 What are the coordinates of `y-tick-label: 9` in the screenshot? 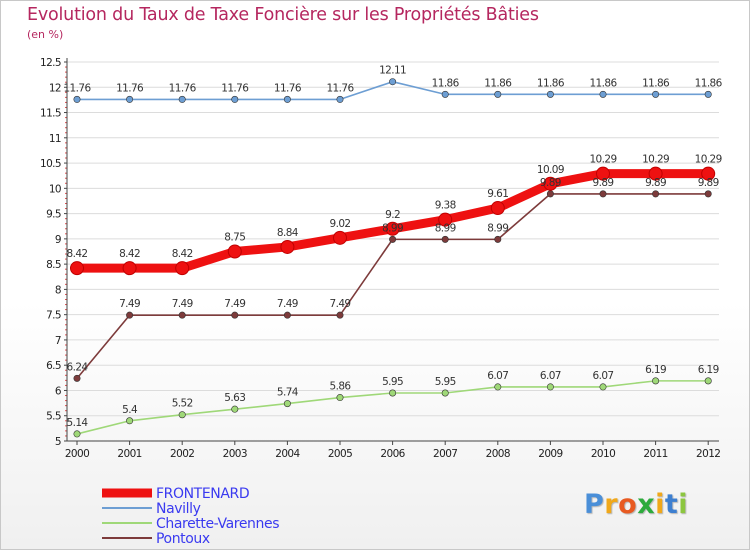 It's located at (58, 240).